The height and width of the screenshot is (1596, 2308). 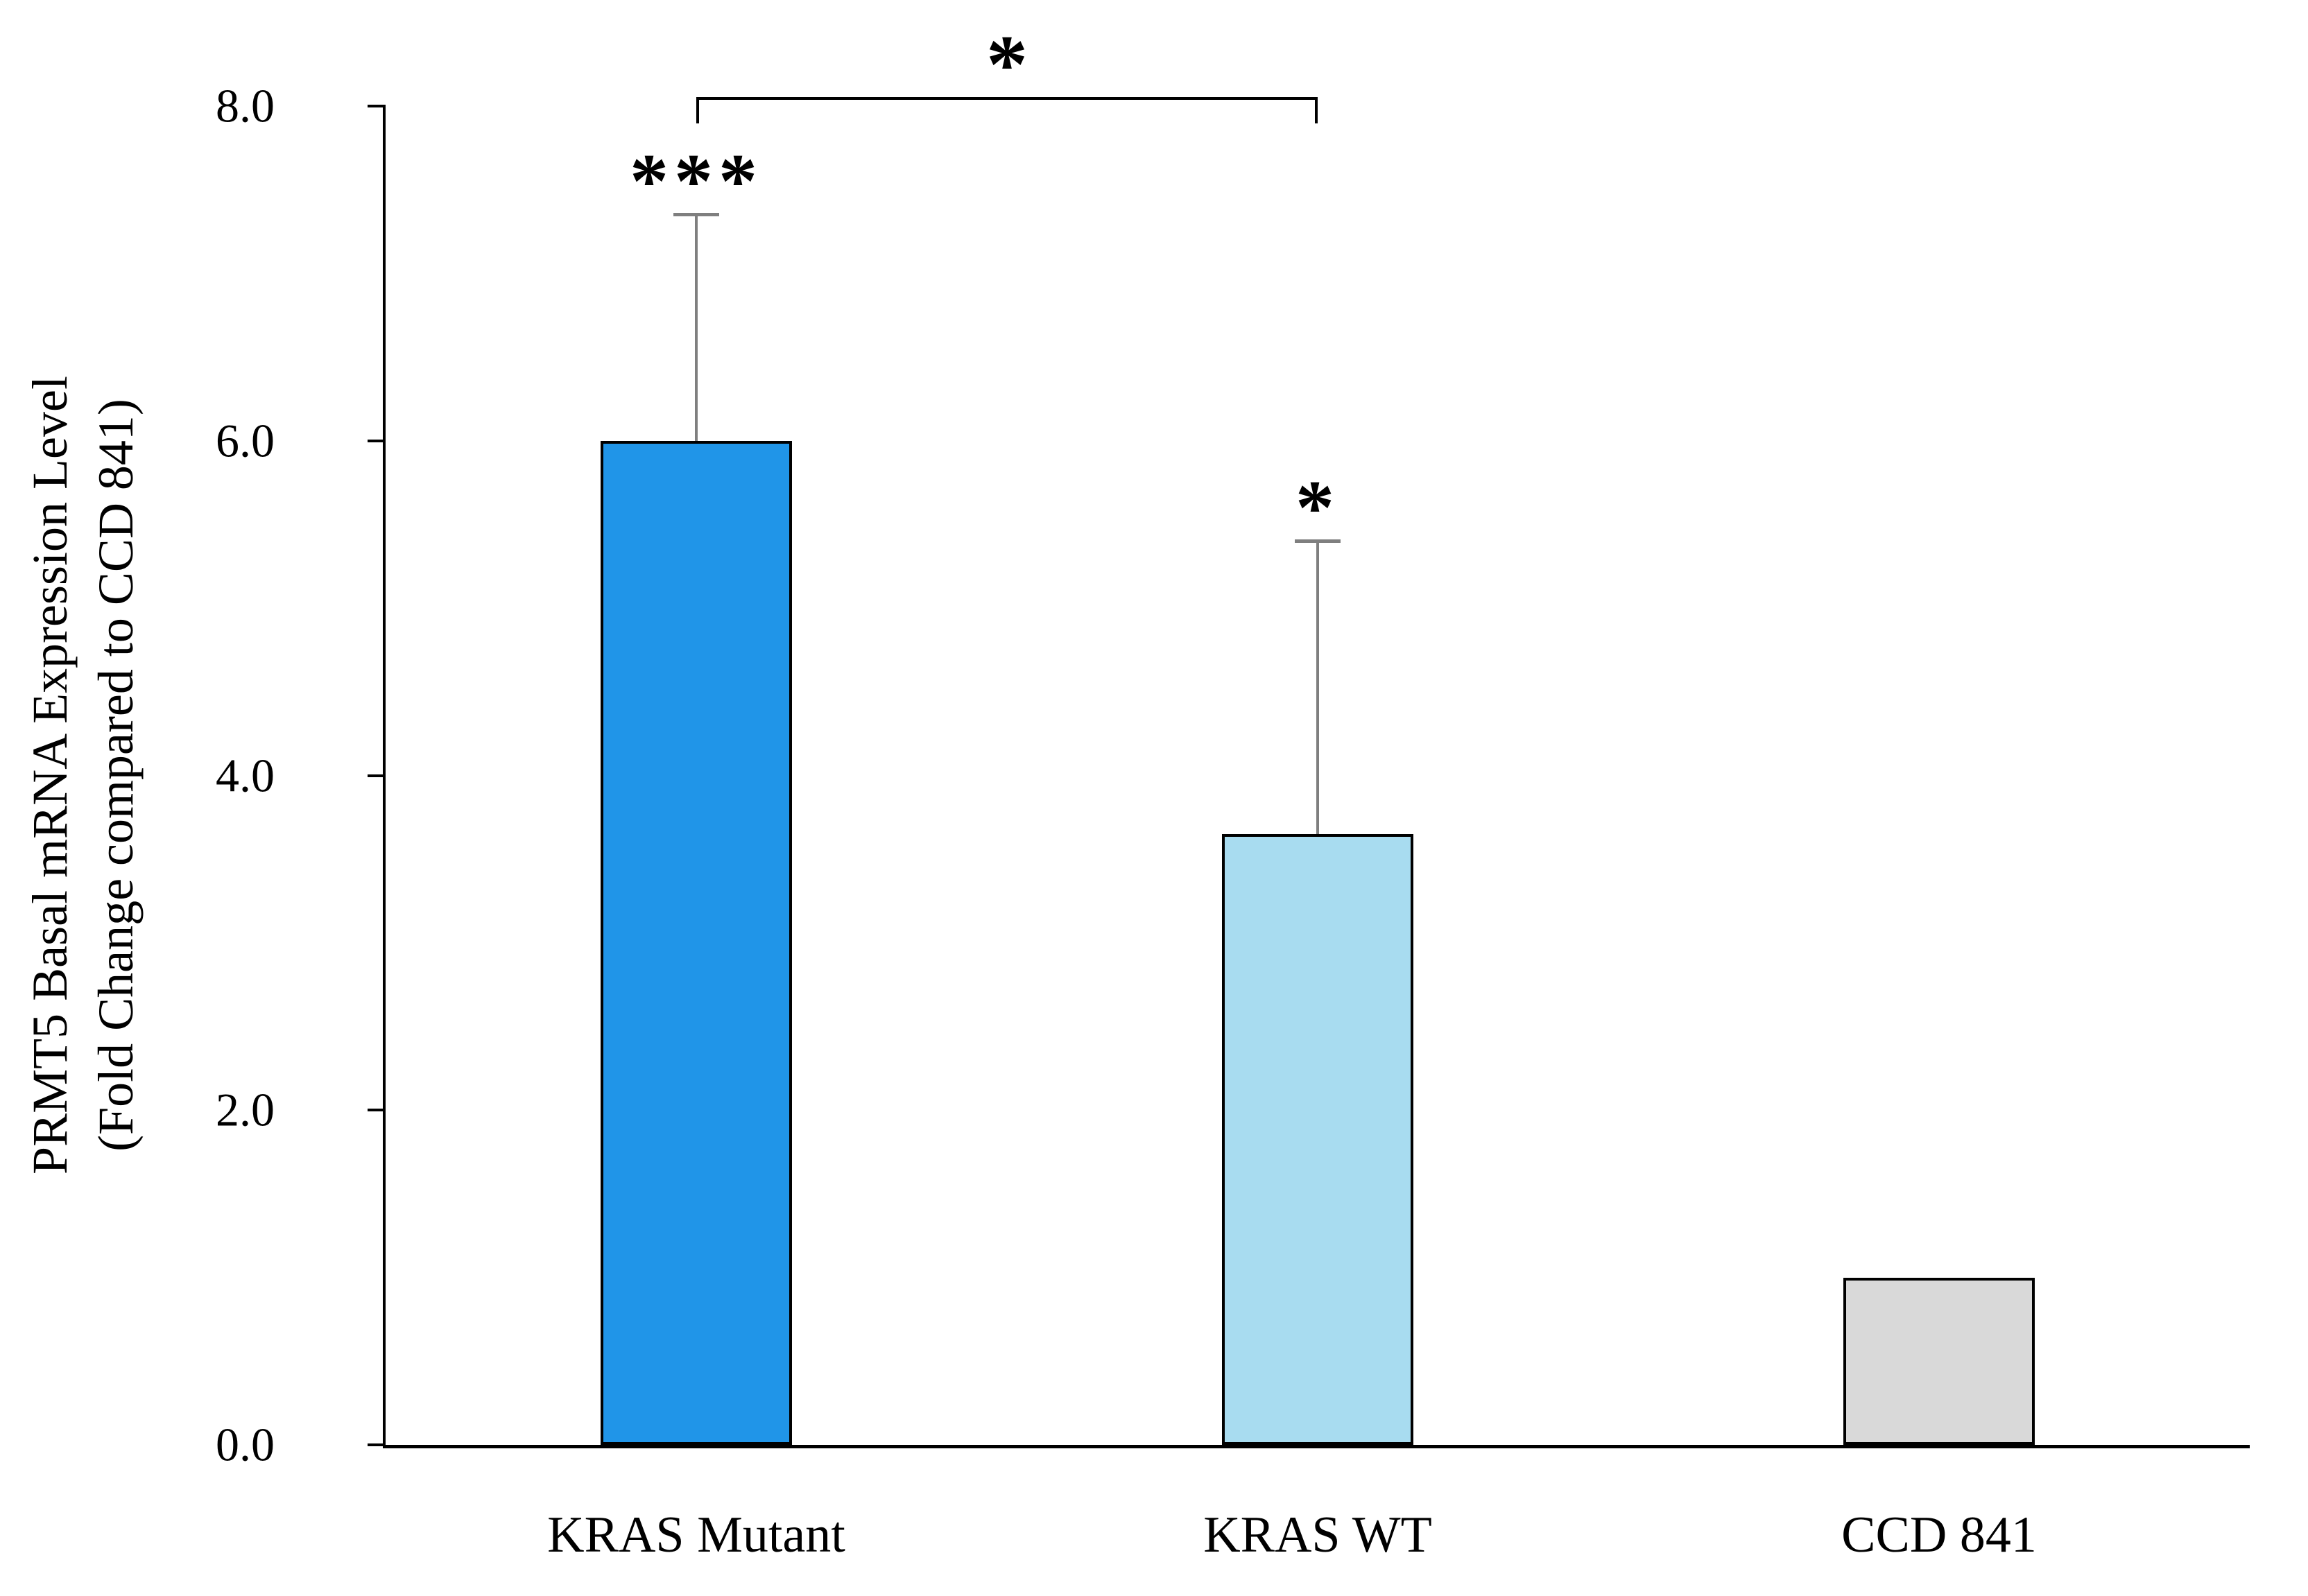 I want to click on significance-bracket, so click(x=1007, y=110).